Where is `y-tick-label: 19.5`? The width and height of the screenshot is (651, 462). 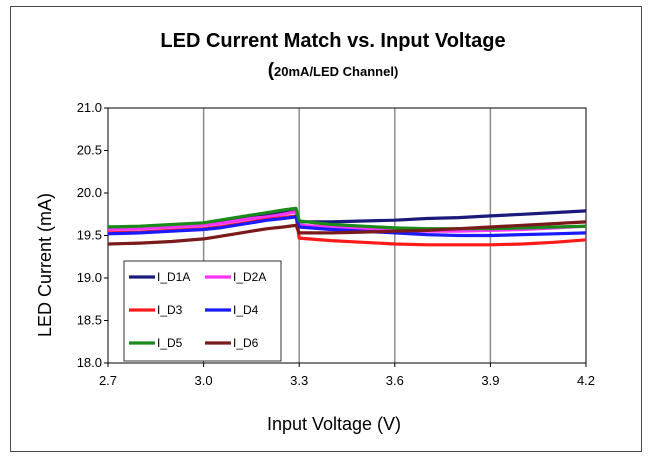 y-tick-label: 19.5 is located at coordinates (89, 235).